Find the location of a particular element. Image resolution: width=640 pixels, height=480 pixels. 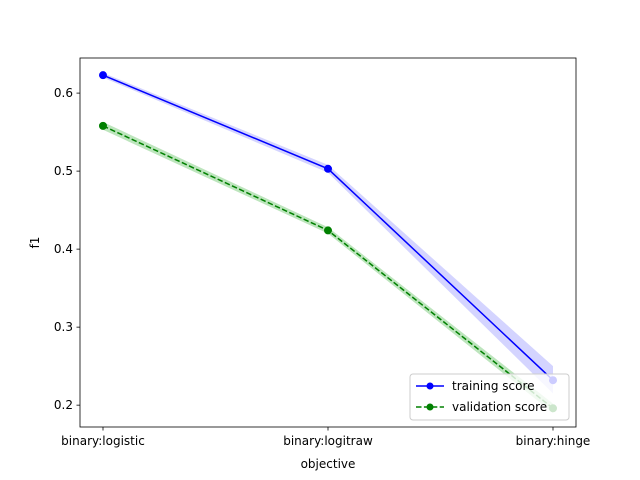

legend-marker-training-score is located at coordinates (430, 386).